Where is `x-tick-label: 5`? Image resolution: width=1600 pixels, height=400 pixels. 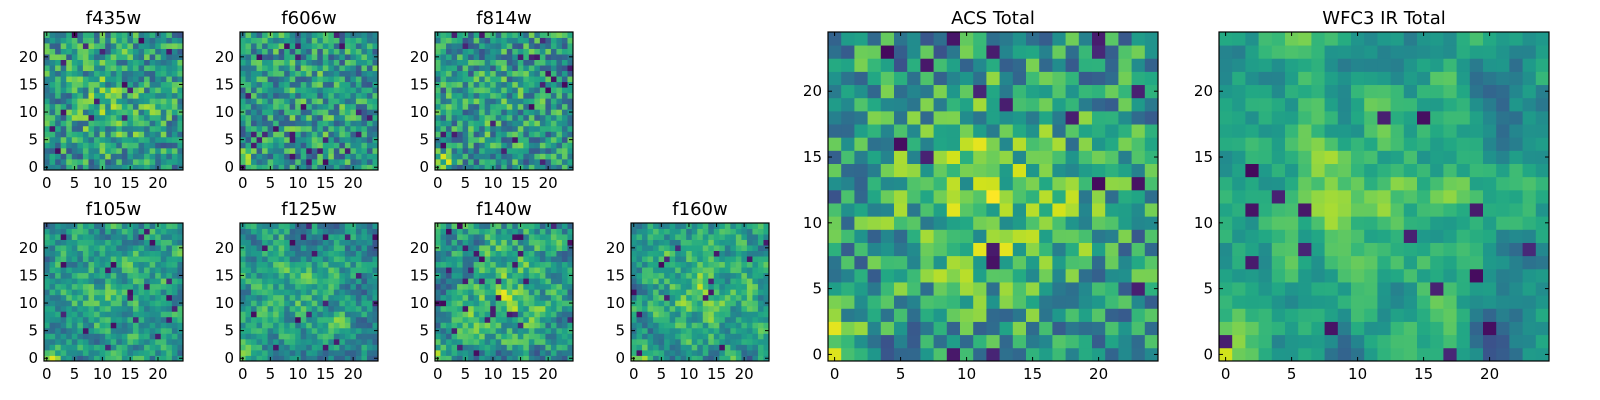 x-tick-label: 5 is located at coordinates (75, 183).